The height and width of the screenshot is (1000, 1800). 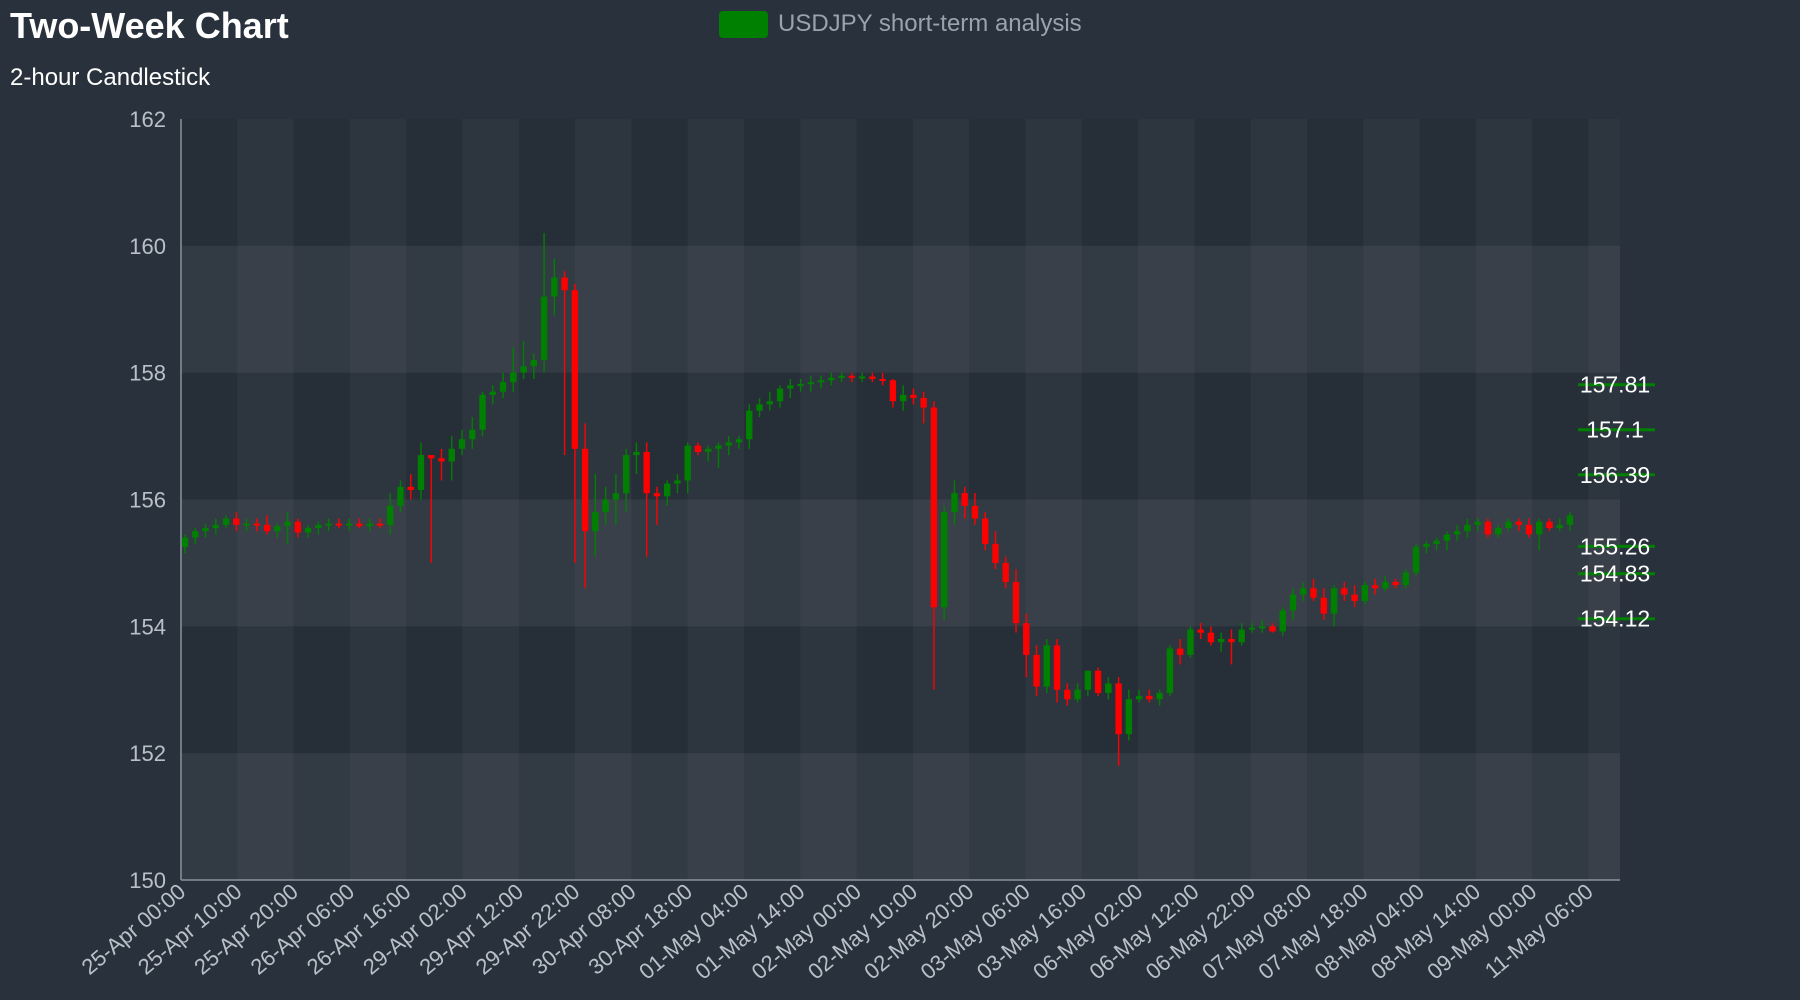 I want to click on y-tick-label: 158, so click(x=147, y=373).